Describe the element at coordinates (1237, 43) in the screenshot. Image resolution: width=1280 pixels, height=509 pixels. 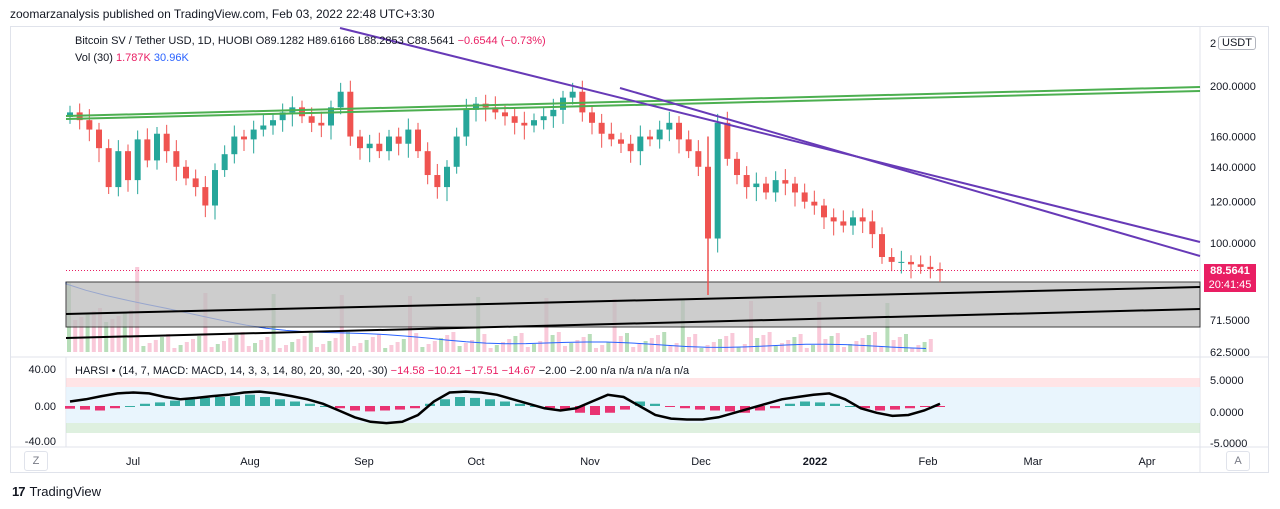
I see `currency-button: USDT` at that location.